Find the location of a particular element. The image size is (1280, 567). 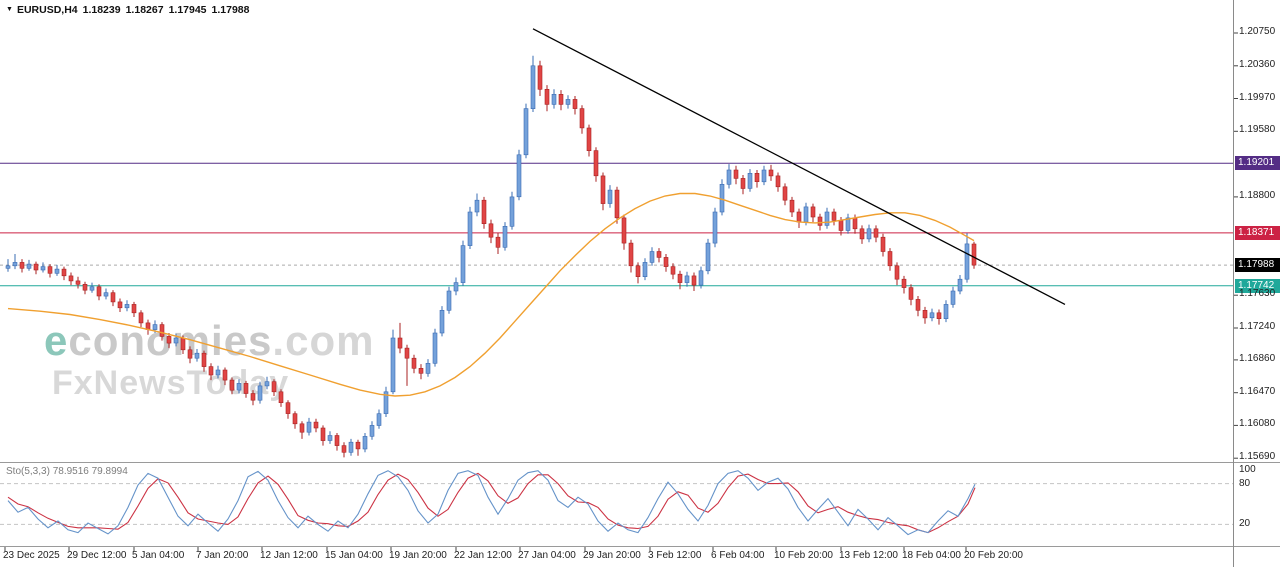

stochastic-main-line is located at coordinates (491, 503).